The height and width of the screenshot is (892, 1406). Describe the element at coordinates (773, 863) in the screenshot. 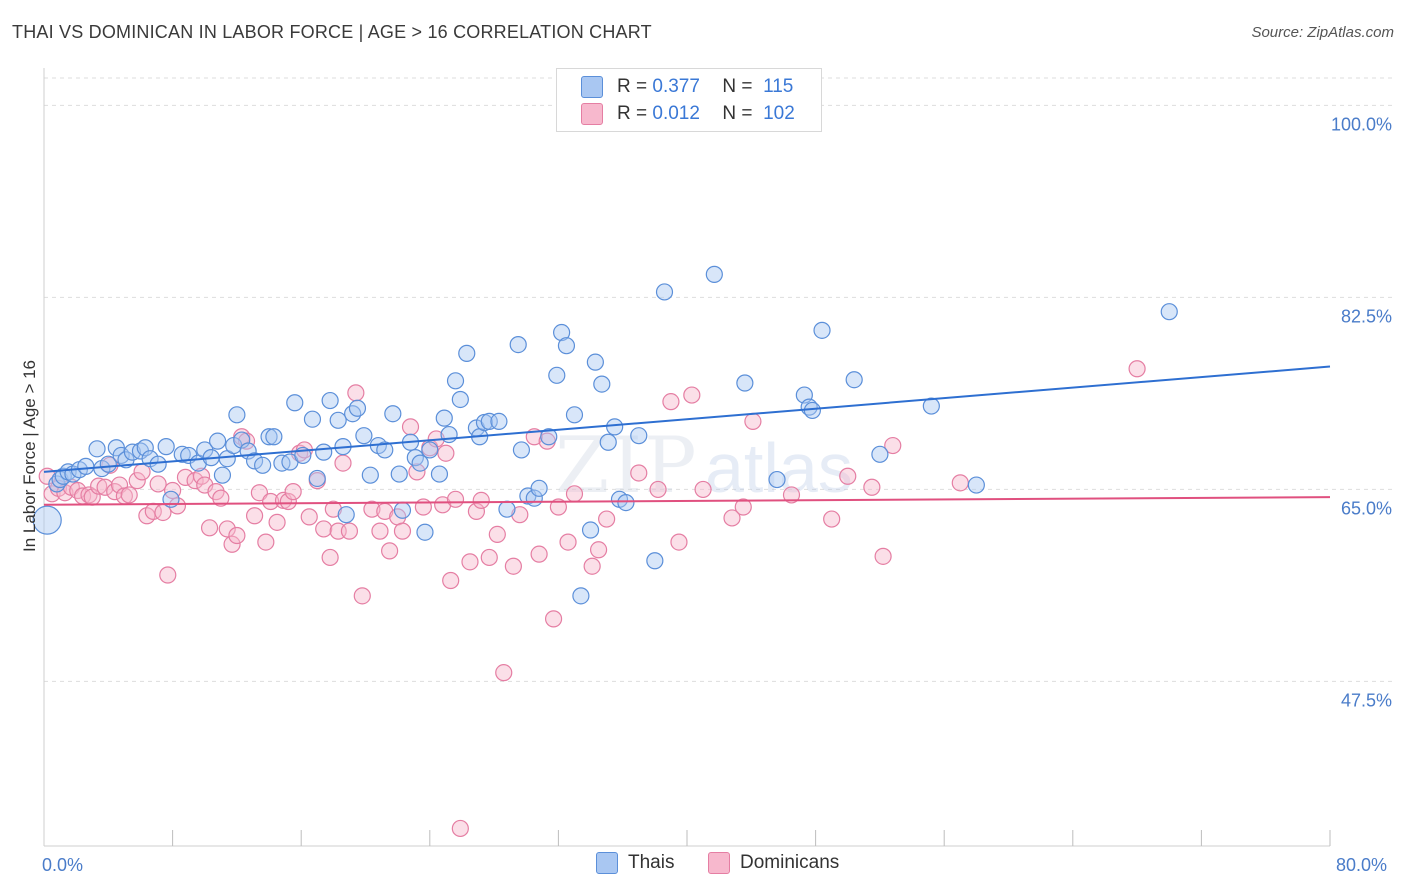

I see `bottom-legend-dominican: Dominicans` at that location.